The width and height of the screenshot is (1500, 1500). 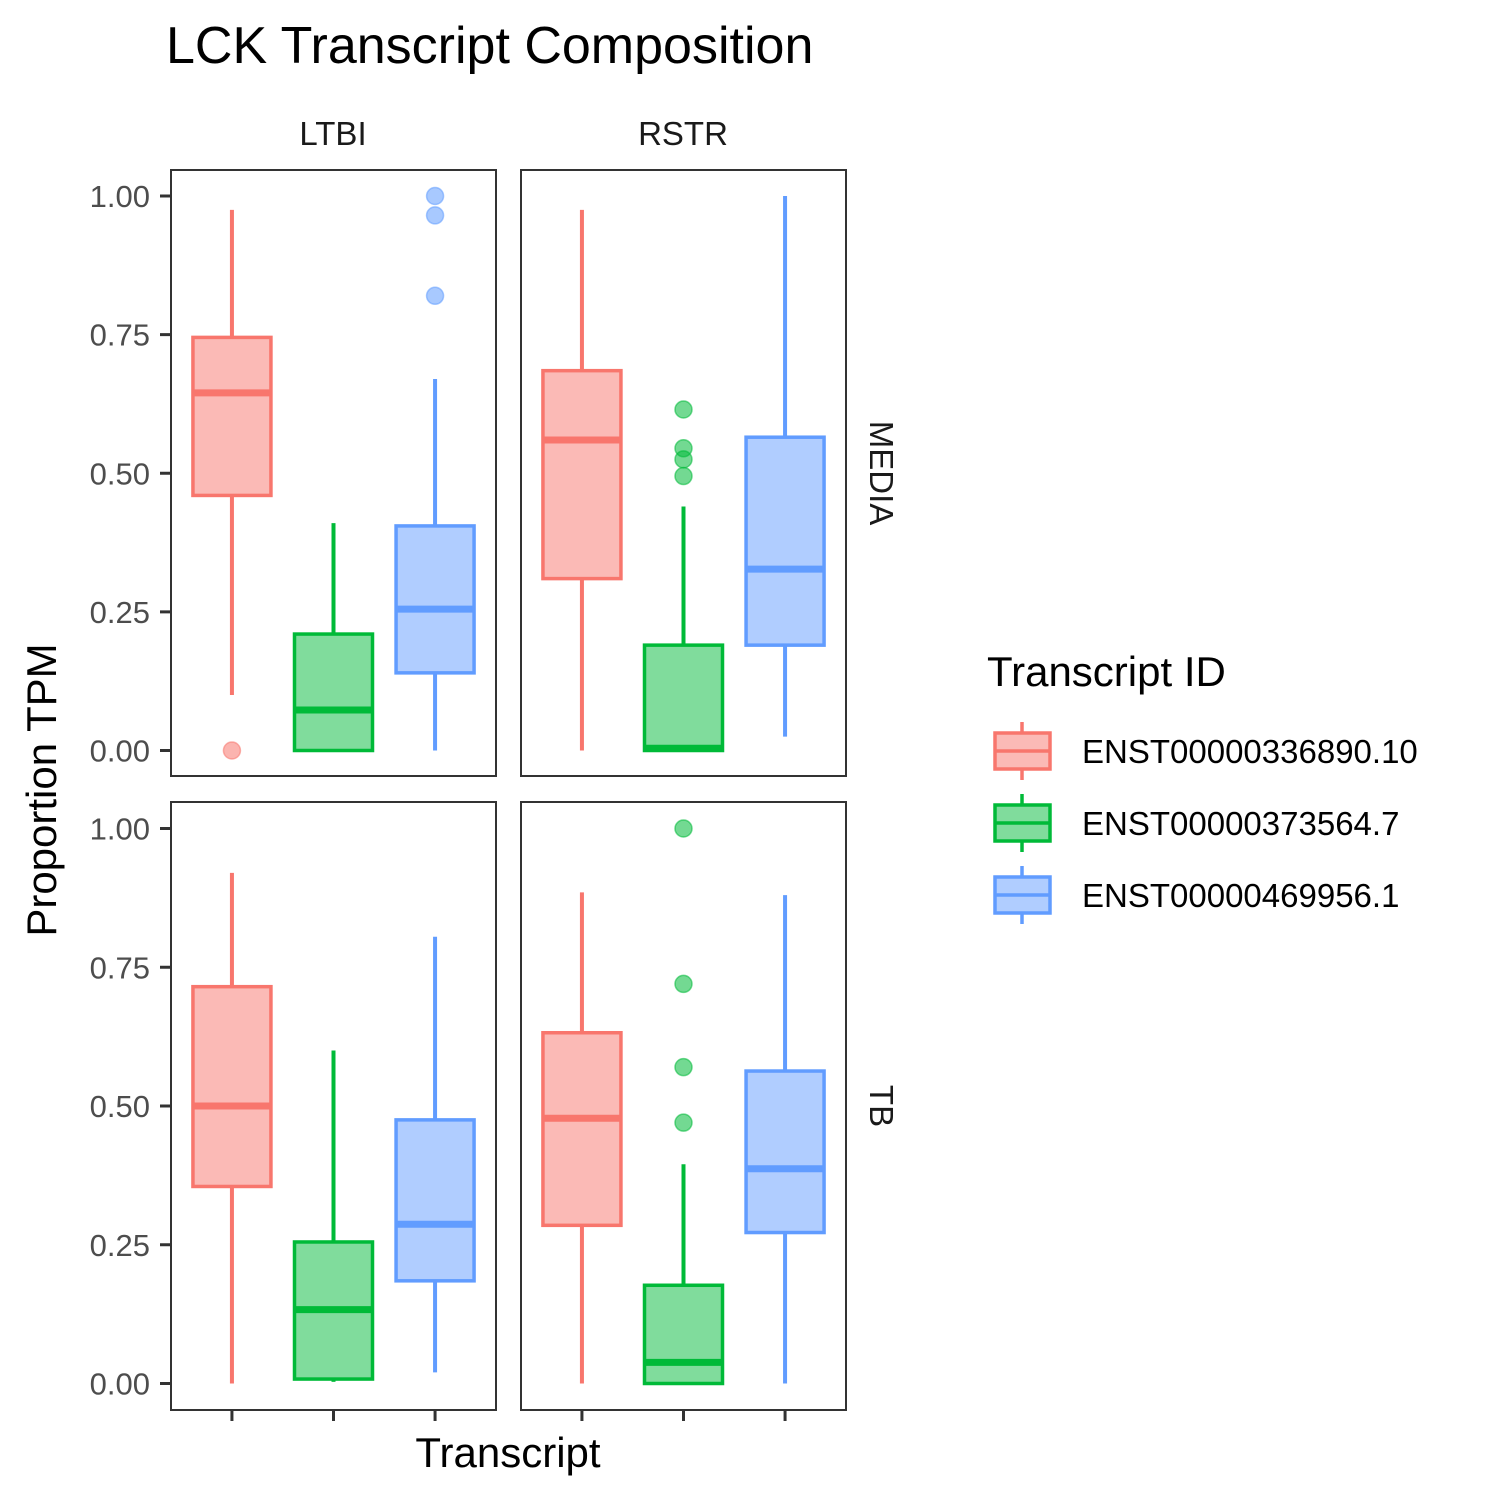 I want to click on legend-label: ENST00000373564.7, so click(x=1240, y=823).